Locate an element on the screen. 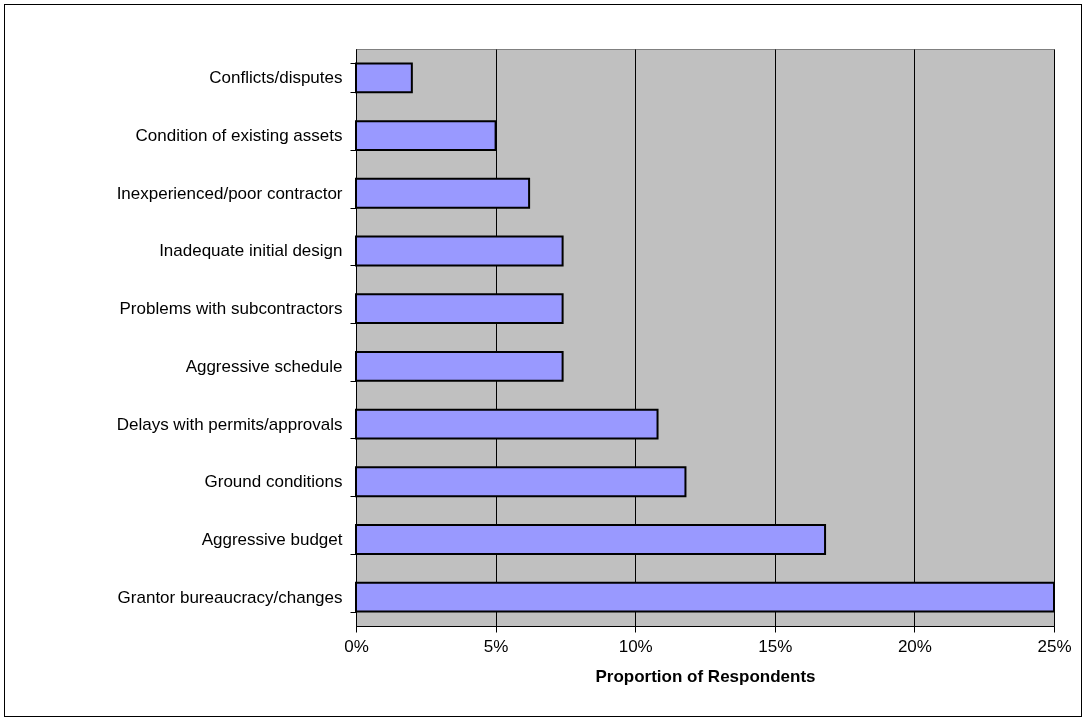 The width and height of the screenshot is (1086, 723). x-axis-title: Proportion of Respondents is located at coordinates (705, 676).